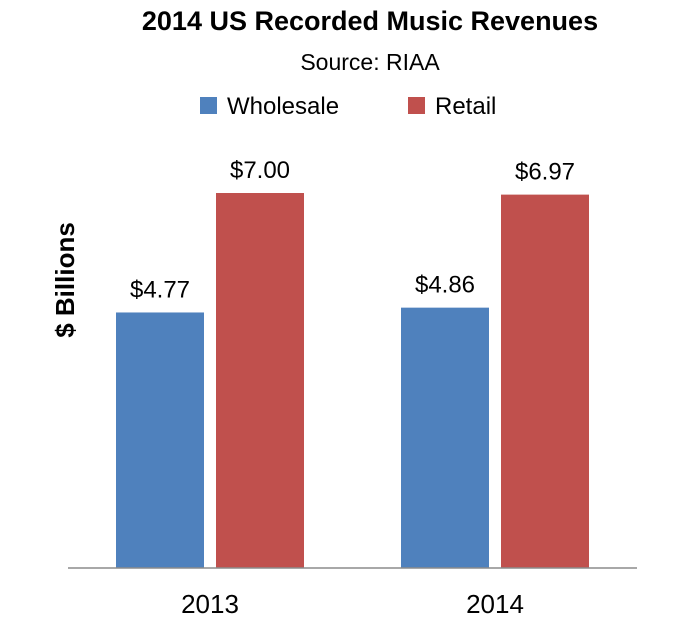 This screenshot has height=631, width=680. Describe the element at coordinates (260, 170) in the screenshot. I see `data-label-retail-2013: $7.00` at that location.